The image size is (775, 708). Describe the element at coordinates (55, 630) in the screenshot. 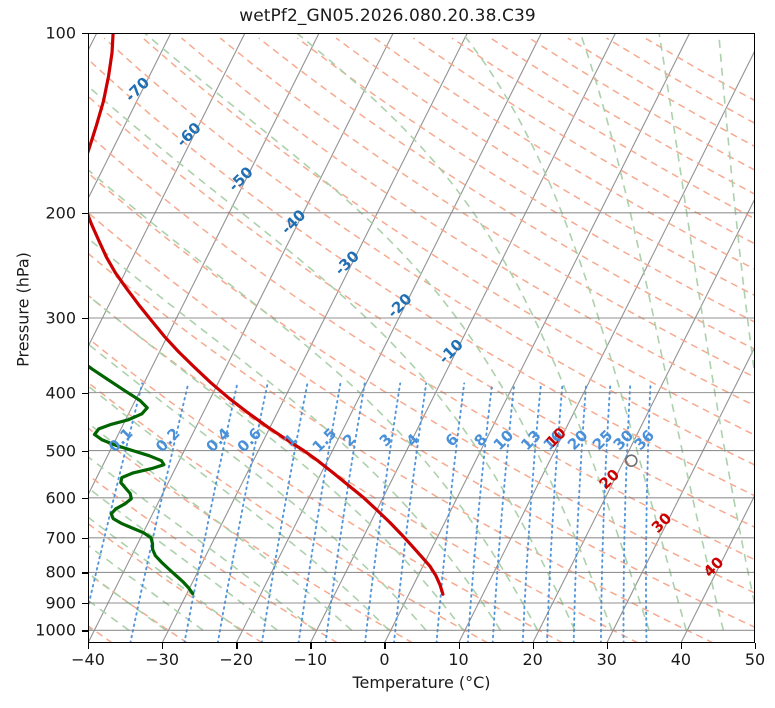

I see `y-tick-label: 1000` at that location.